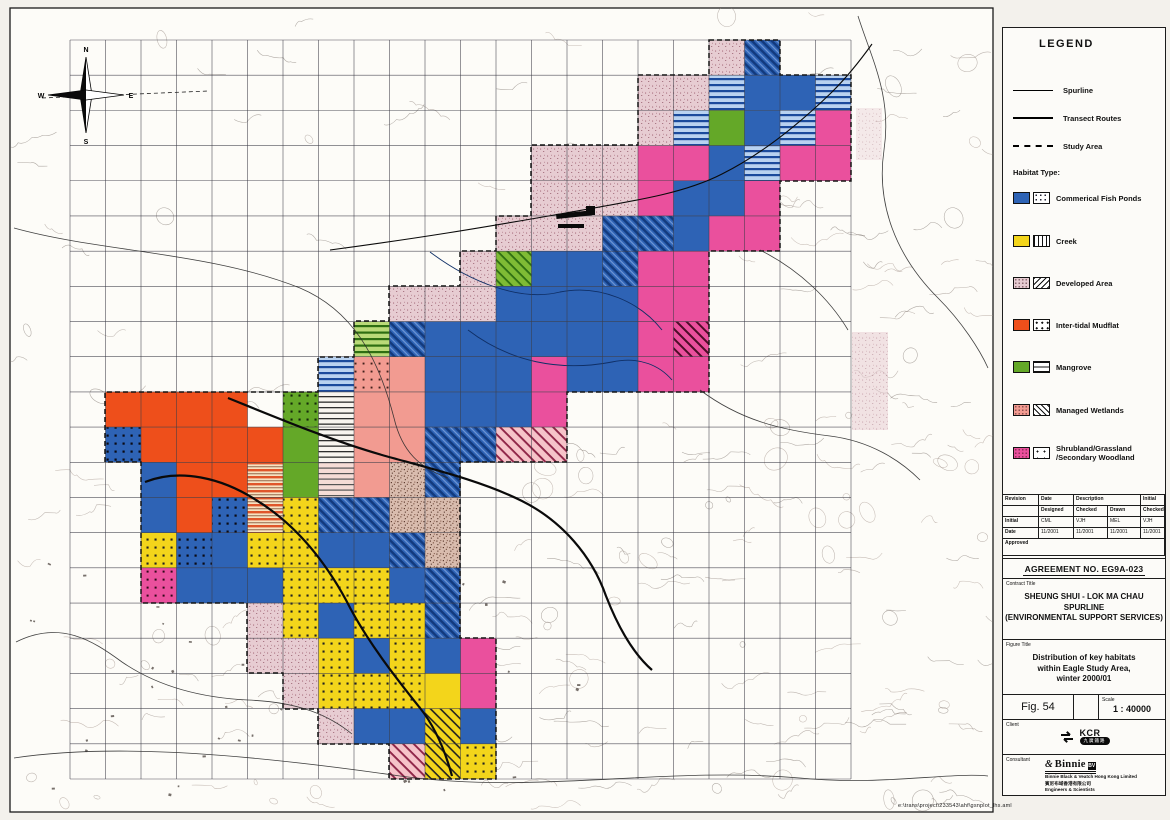  I want to click on contract-title-line: SHEUNG SHUI - LOK MA CHAU, so click(1084, 596).